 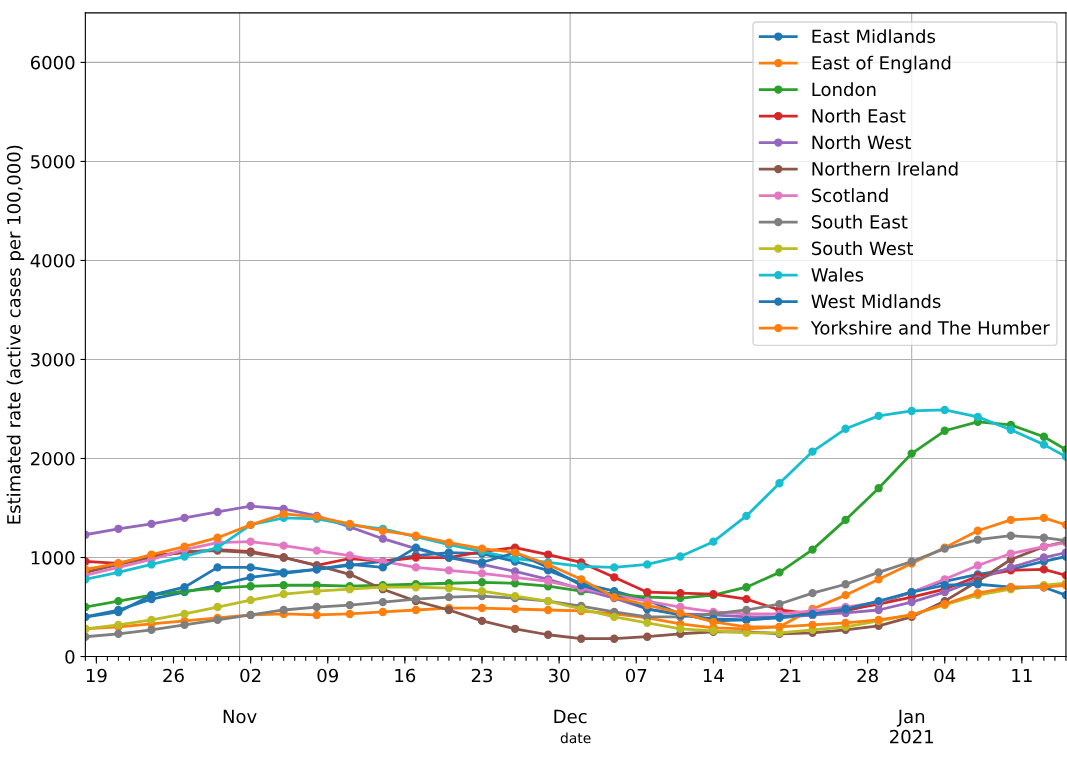 I want to click on x-tick-label: 16, so click(x=405, y=675).